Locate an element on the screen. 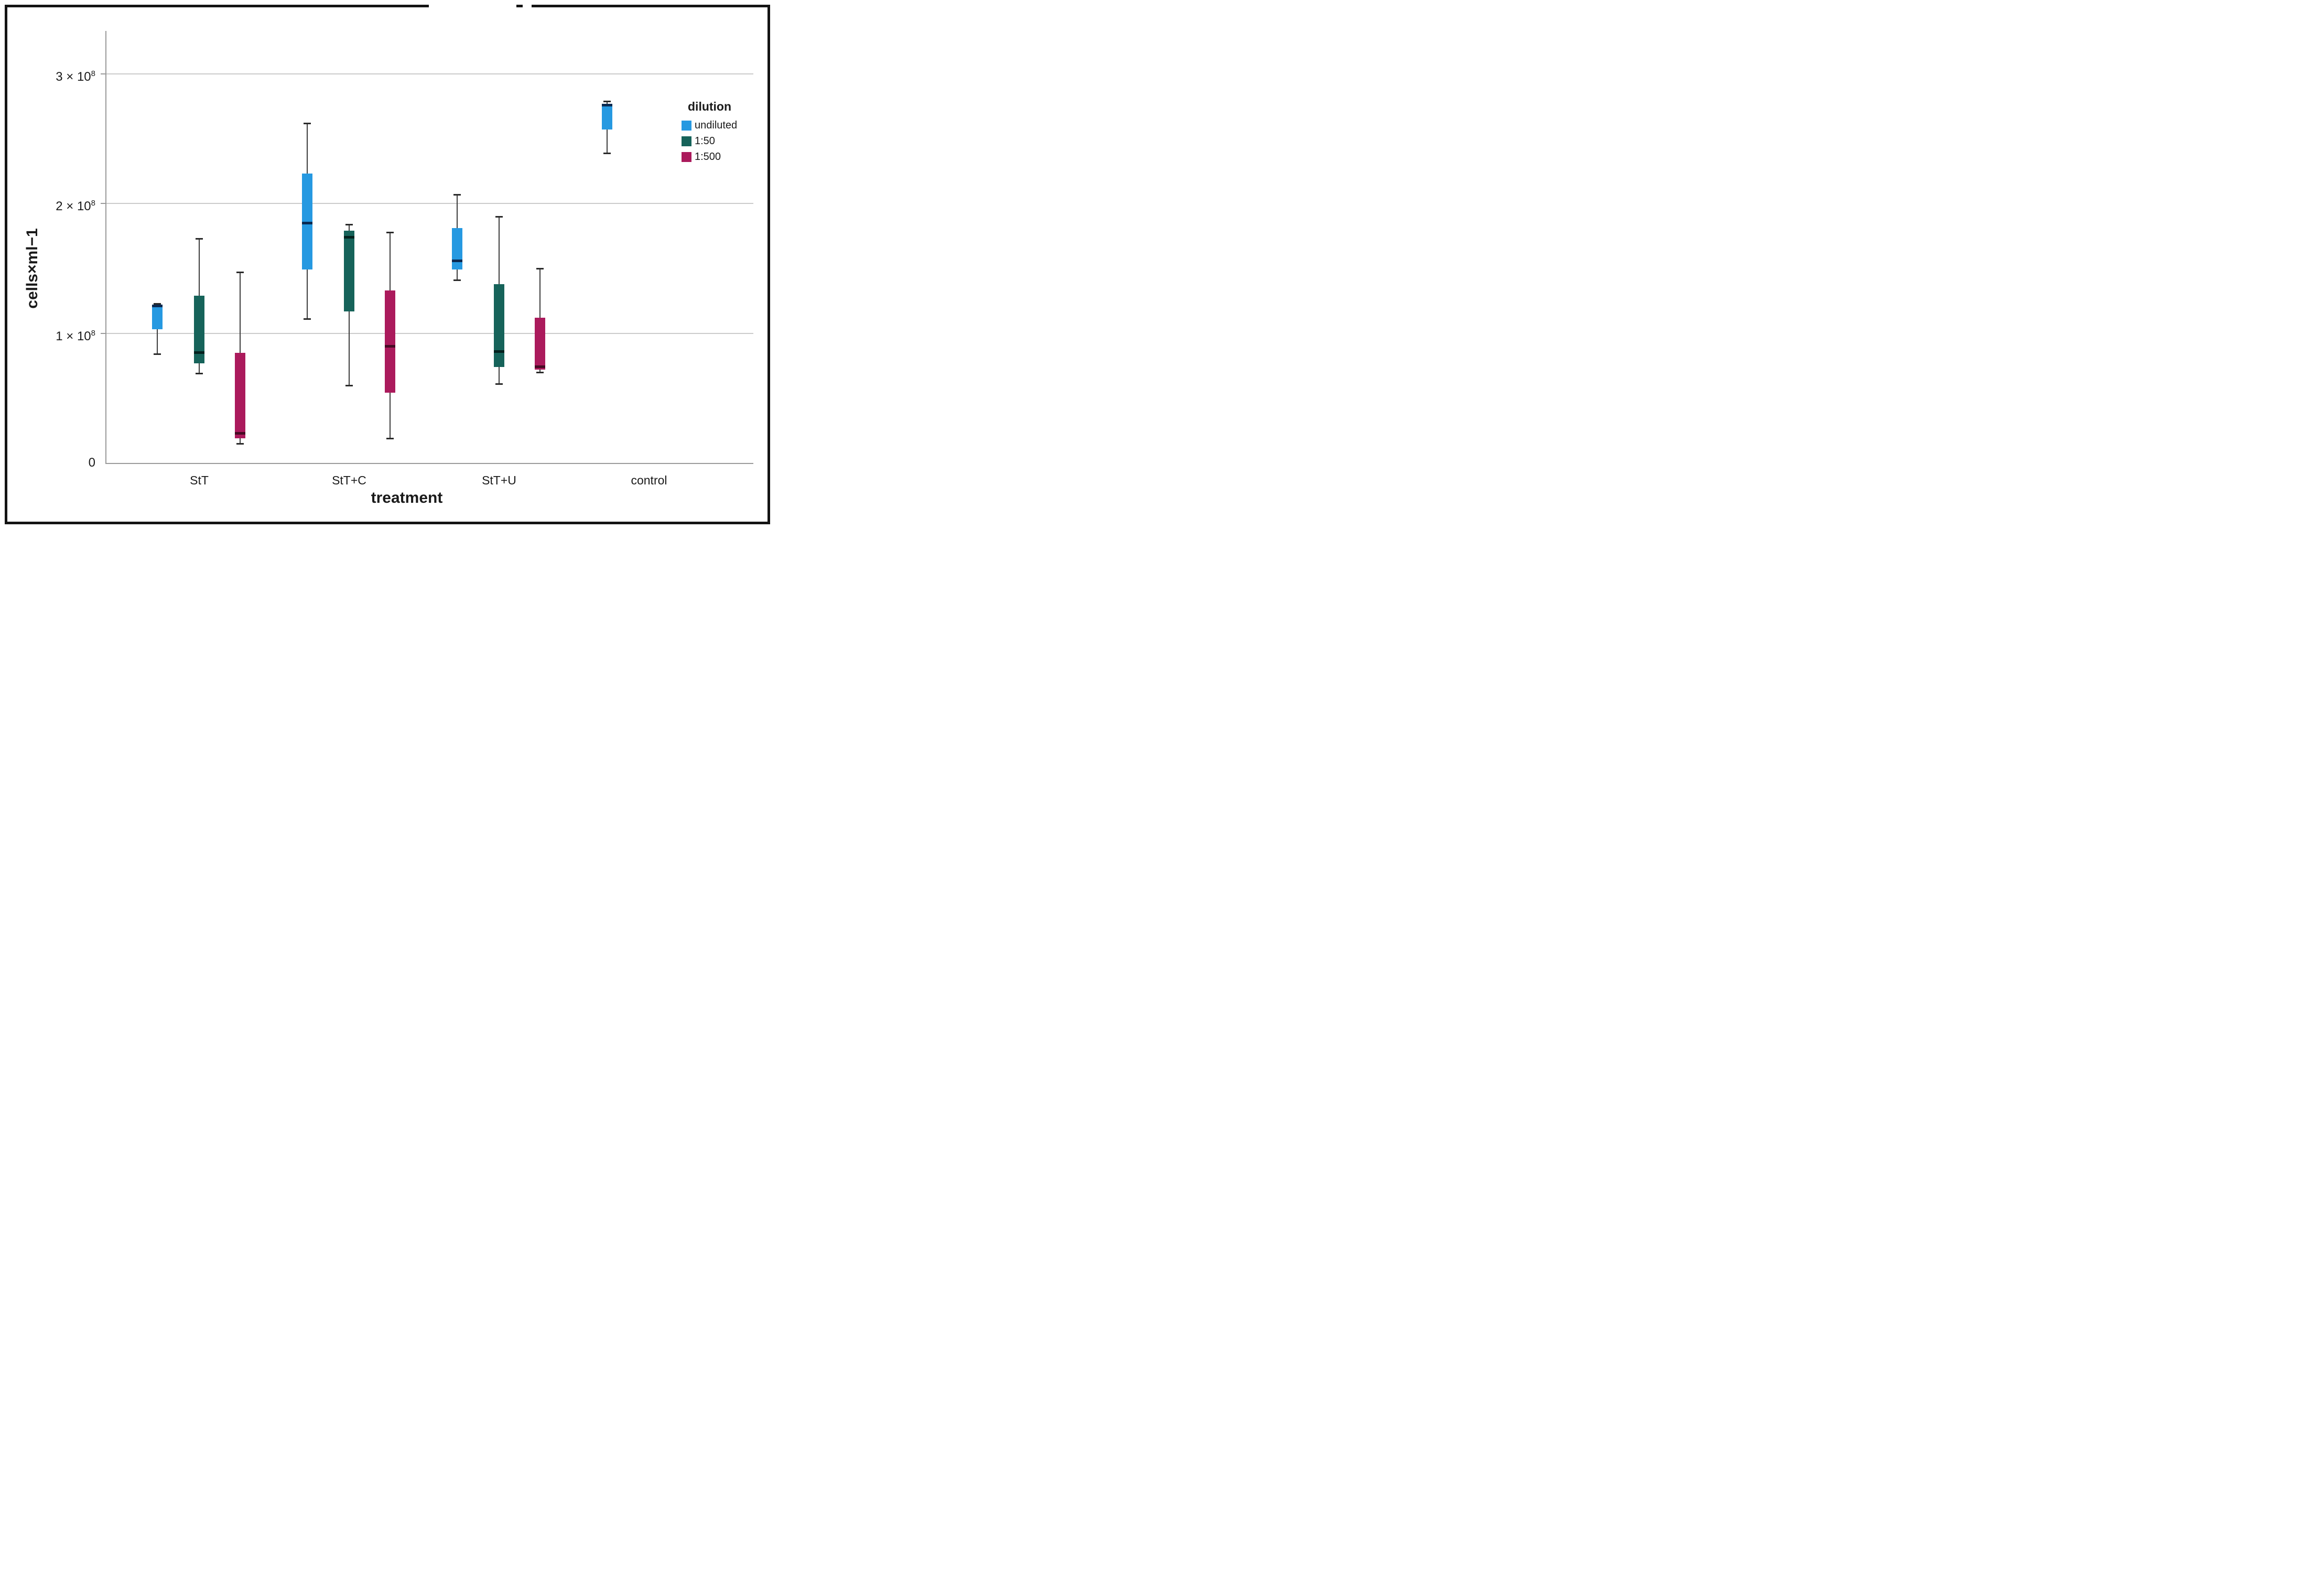 The height and width of the screenshot is (1587, 2324). y-axis-line is located at coordinates (105, 247).